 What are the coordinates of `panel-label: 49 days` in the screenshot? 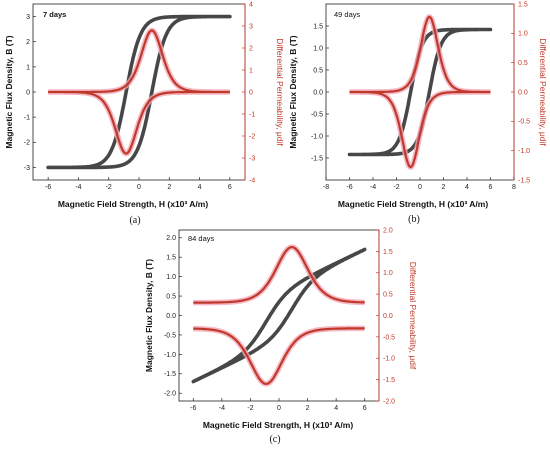 It's located at (347, 14).